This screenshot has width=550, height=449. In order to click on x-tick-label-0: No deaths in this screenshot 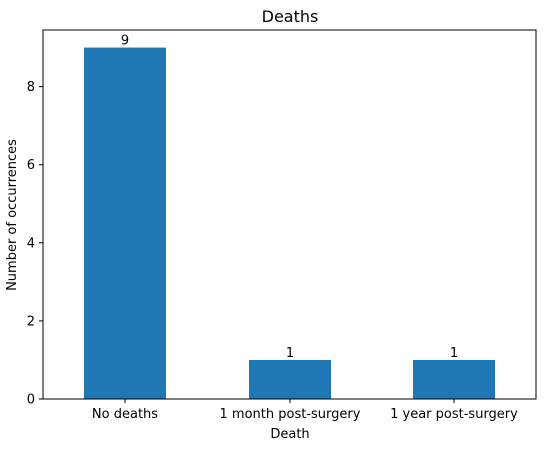, I will do `click(125, 414)`.